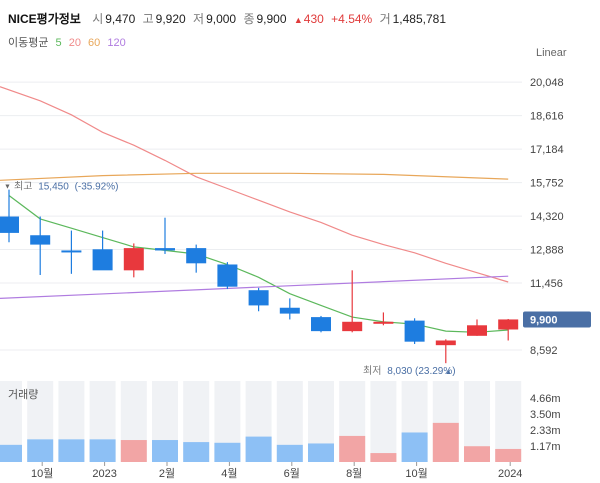  I want to click on low-marker-arrow-icon: ▲, so click(448, 372).